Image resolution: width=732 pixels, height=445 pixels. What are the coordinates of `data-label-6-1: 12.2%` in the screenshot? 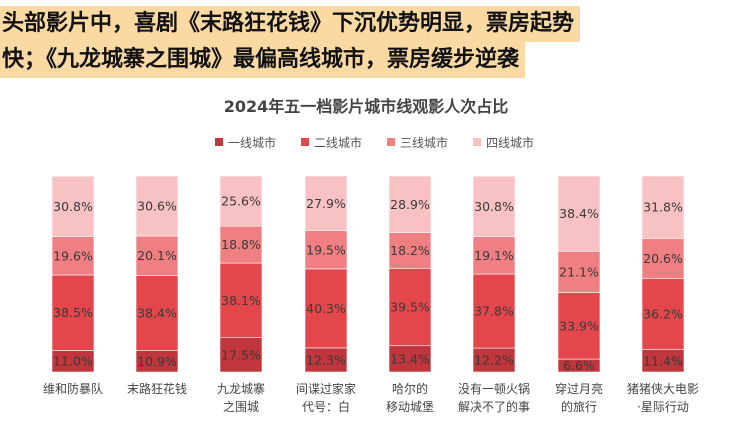 It's located at (494, 360).